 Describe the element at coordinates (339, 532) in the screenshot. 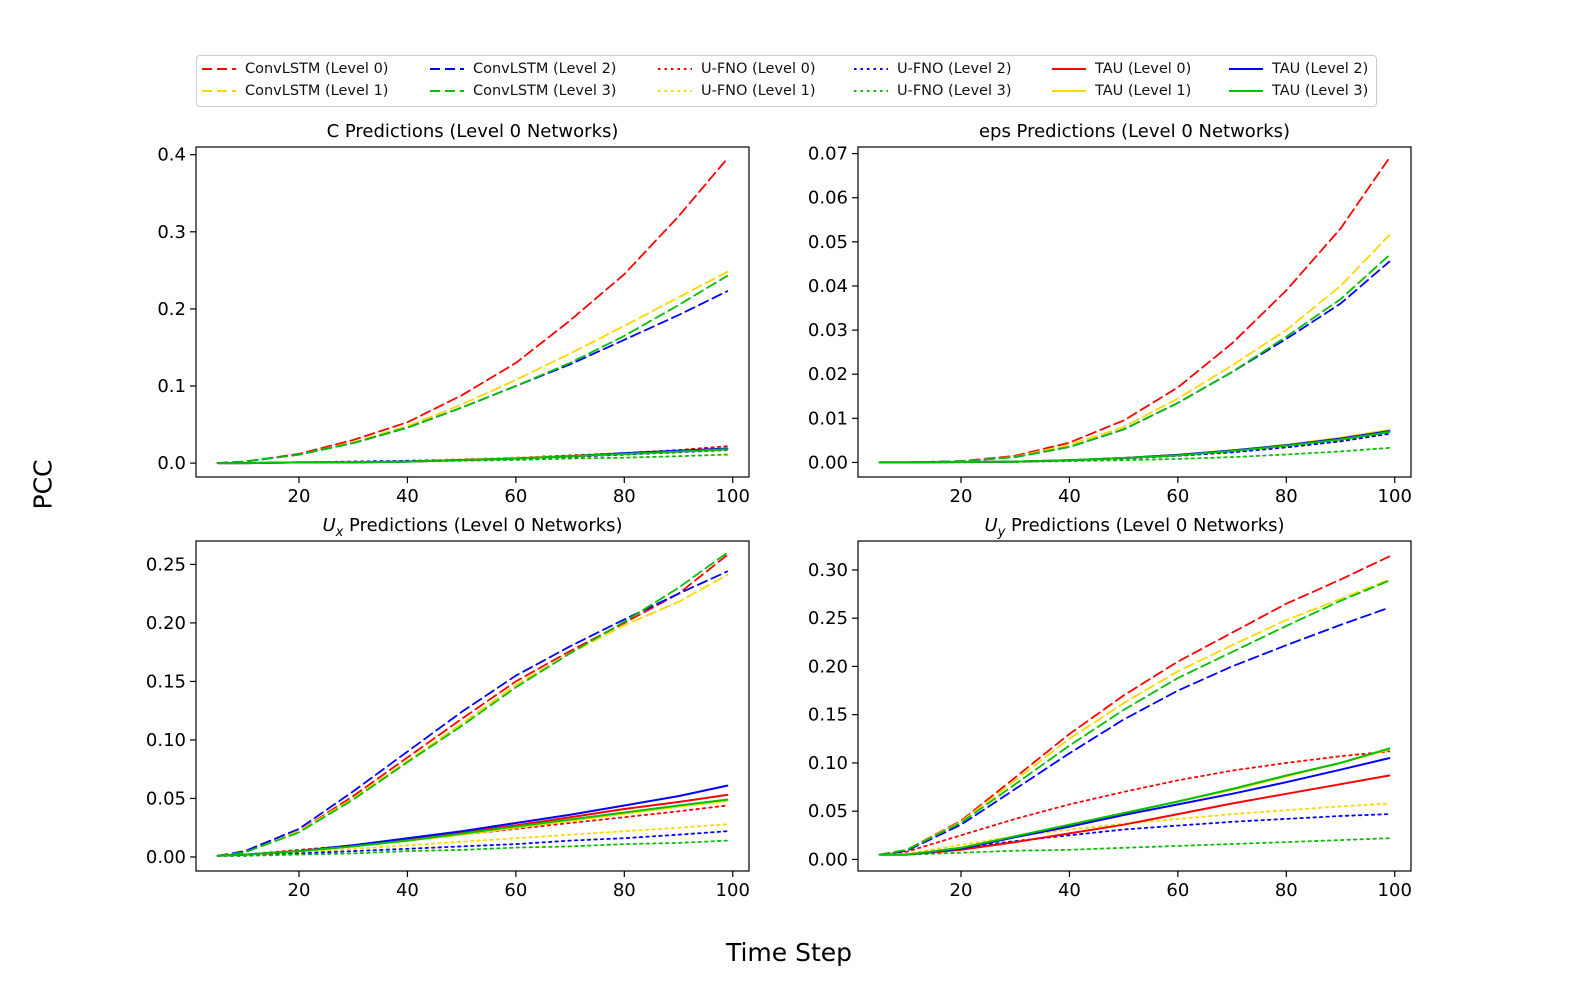

I see `chart-title-subscript: x` at that location.